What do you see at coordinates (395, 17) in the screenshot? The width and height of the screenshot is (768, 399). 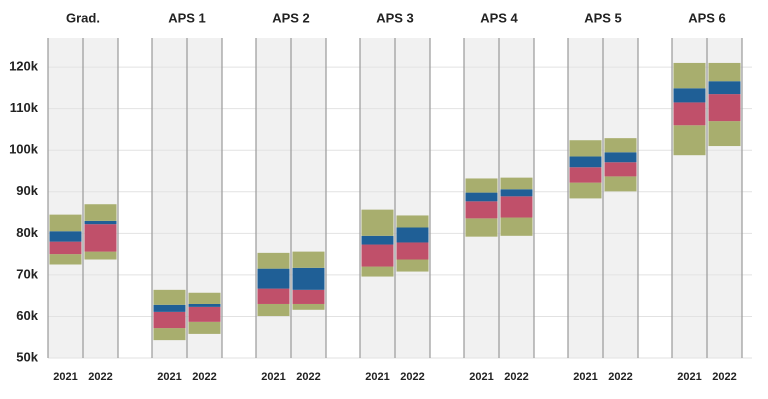 I see `group-label: APS 3` at bounding box center [395, 17].